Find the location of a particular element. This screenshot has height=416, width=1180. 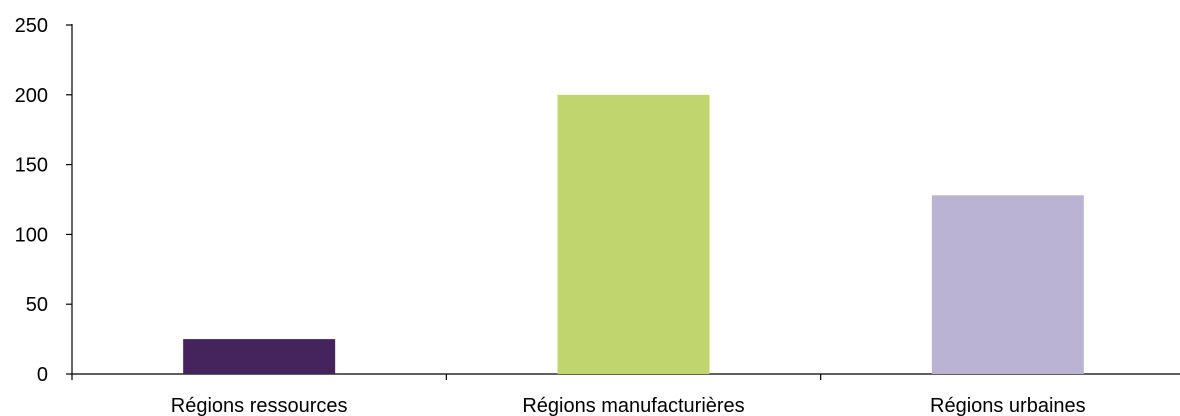

x-category-label: Régions urbaines is located at coordinates (1008, 405).